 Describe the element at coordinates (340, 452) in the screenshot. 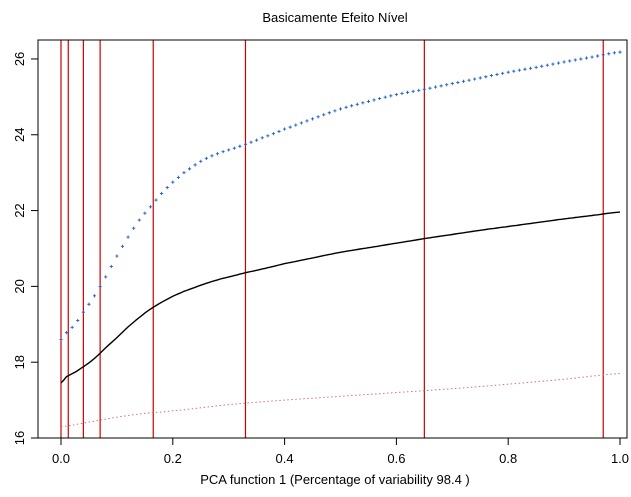

I see `x-axis: 0.0 0.2 0.4 0.6 0.8 1.0` at that location.